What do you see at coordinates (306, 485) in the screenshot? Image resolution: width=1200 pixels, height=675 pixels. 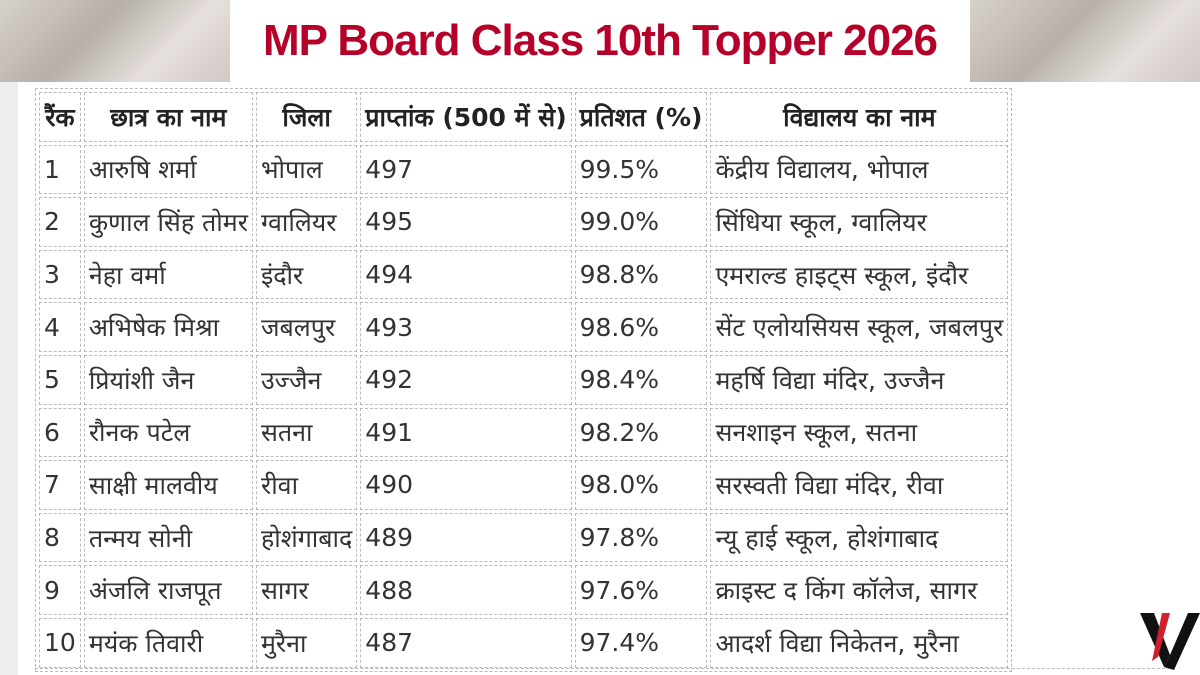 I see `district-cell: रीवा` at bounding box center [306, 485].